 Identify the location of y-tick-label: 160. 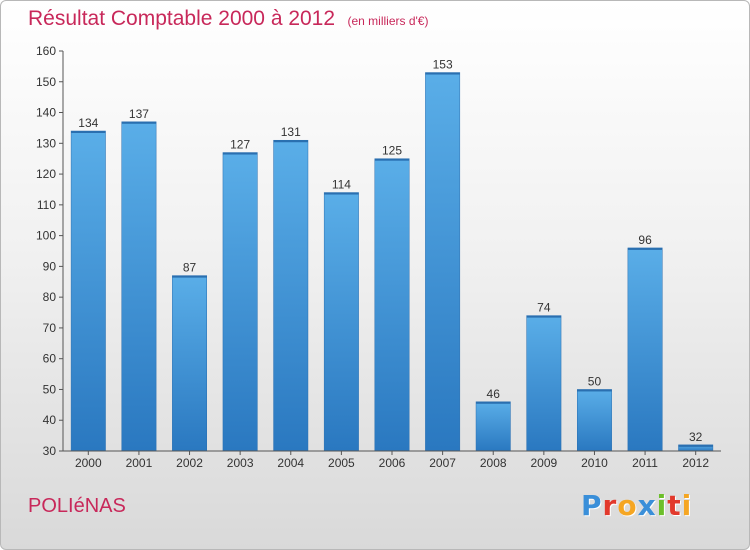
(46, 51).